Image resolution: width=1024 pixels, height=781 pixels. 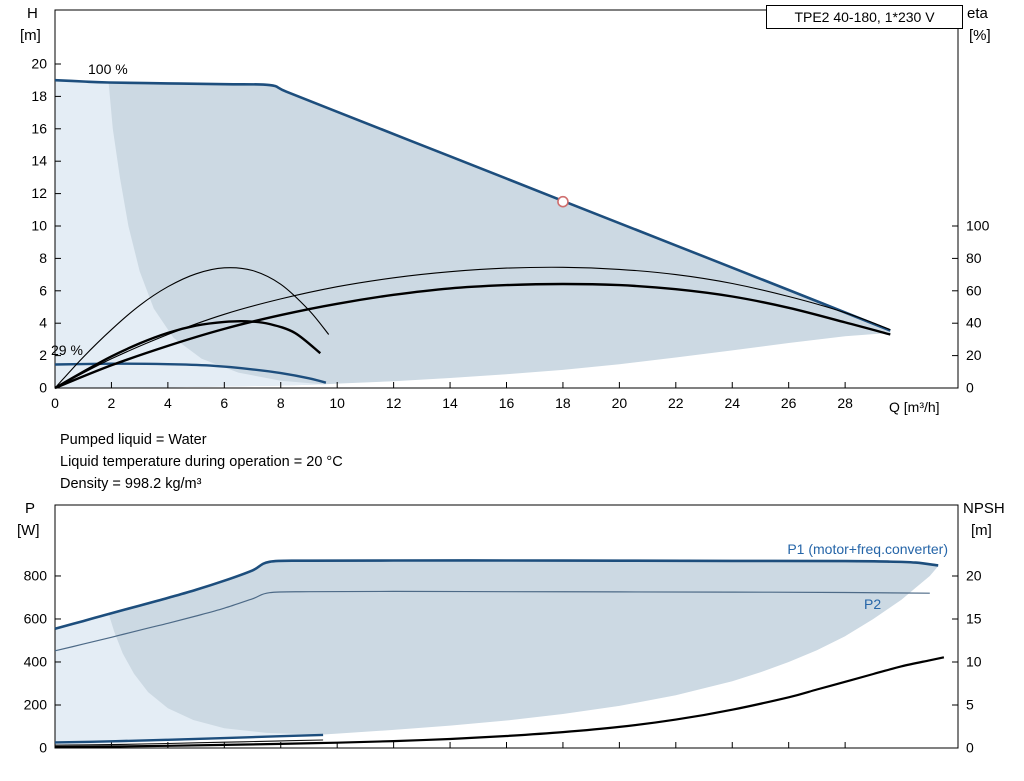 I want to click on npsh-axis-name: NPSH, so click(x=984, y=508).